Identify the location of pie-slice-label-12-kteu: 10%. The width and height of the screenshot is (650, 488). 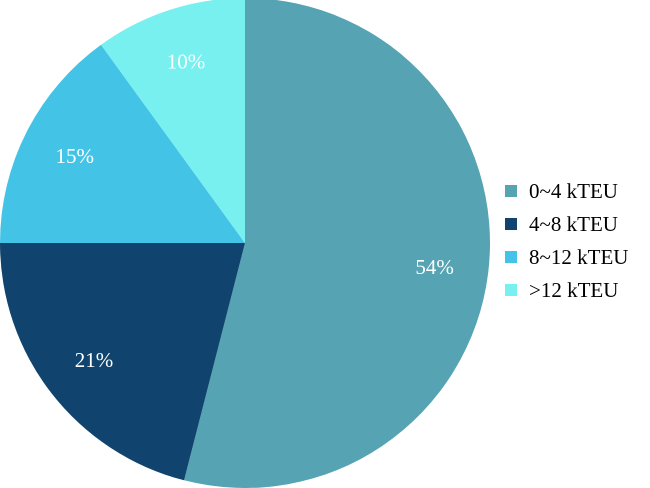
(186, 61).